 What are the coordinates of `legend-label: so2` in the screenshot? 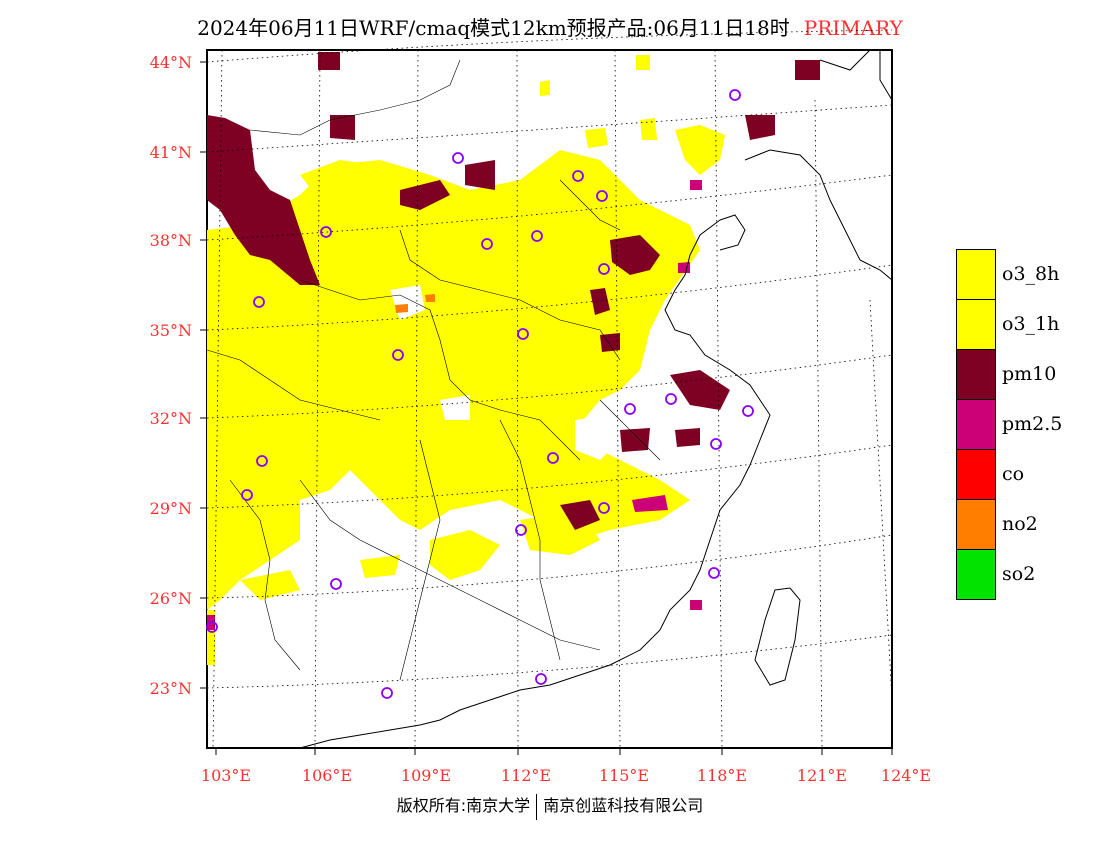 It's located at (1019, 574).